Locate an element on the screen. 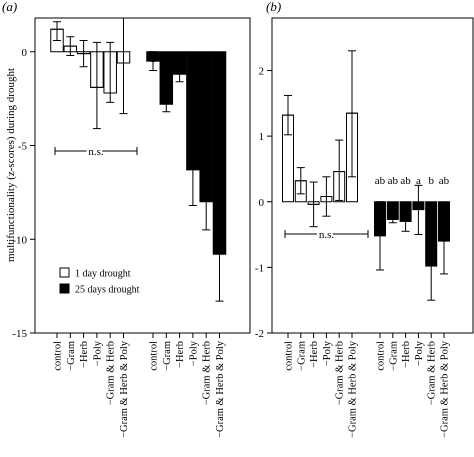  panel-b-label: (b) is located at coordinates (273, 7).